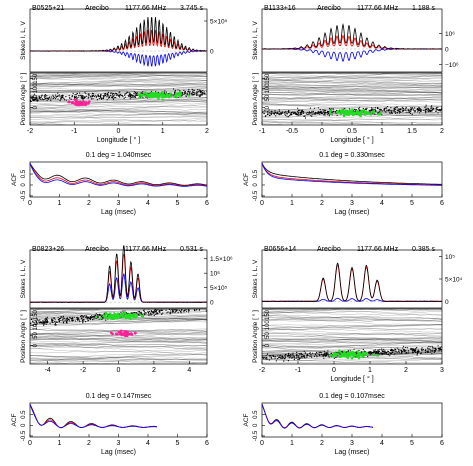 Image resolution: width=473 pixels, height=466 pixels. Describe the element at coordinates (89, 101) in the screenshot. I see `pa-magenta-point` at that location.